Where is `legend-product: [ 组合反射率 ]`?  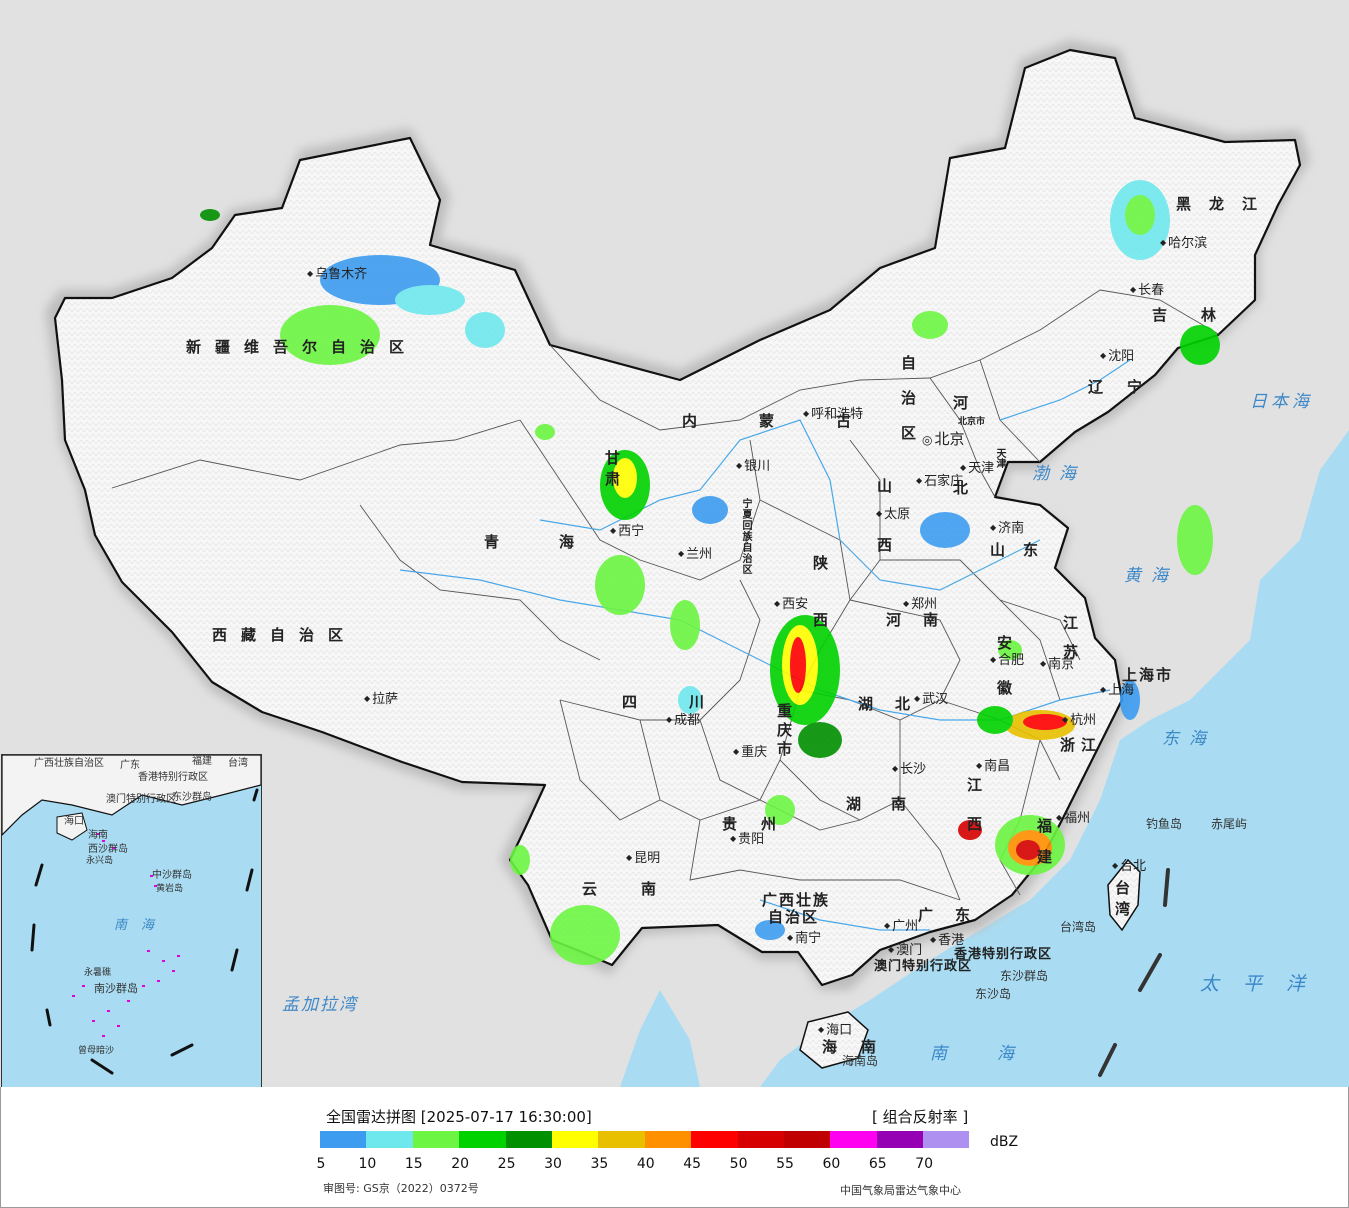
legend-product: [ 组合反射率 ] is located at coordinates (920, 1117).